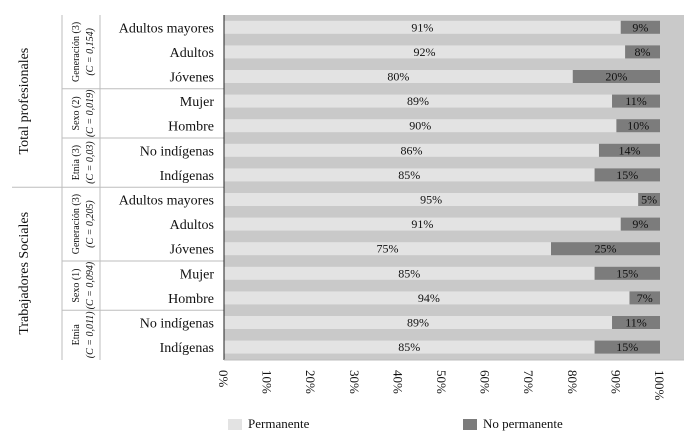 Image resolution: width=689 pixels, height=439 pixels. I want to click on label-permanente-trabajadores-sociales-no-indigenas: 89%, so click(418, 323).